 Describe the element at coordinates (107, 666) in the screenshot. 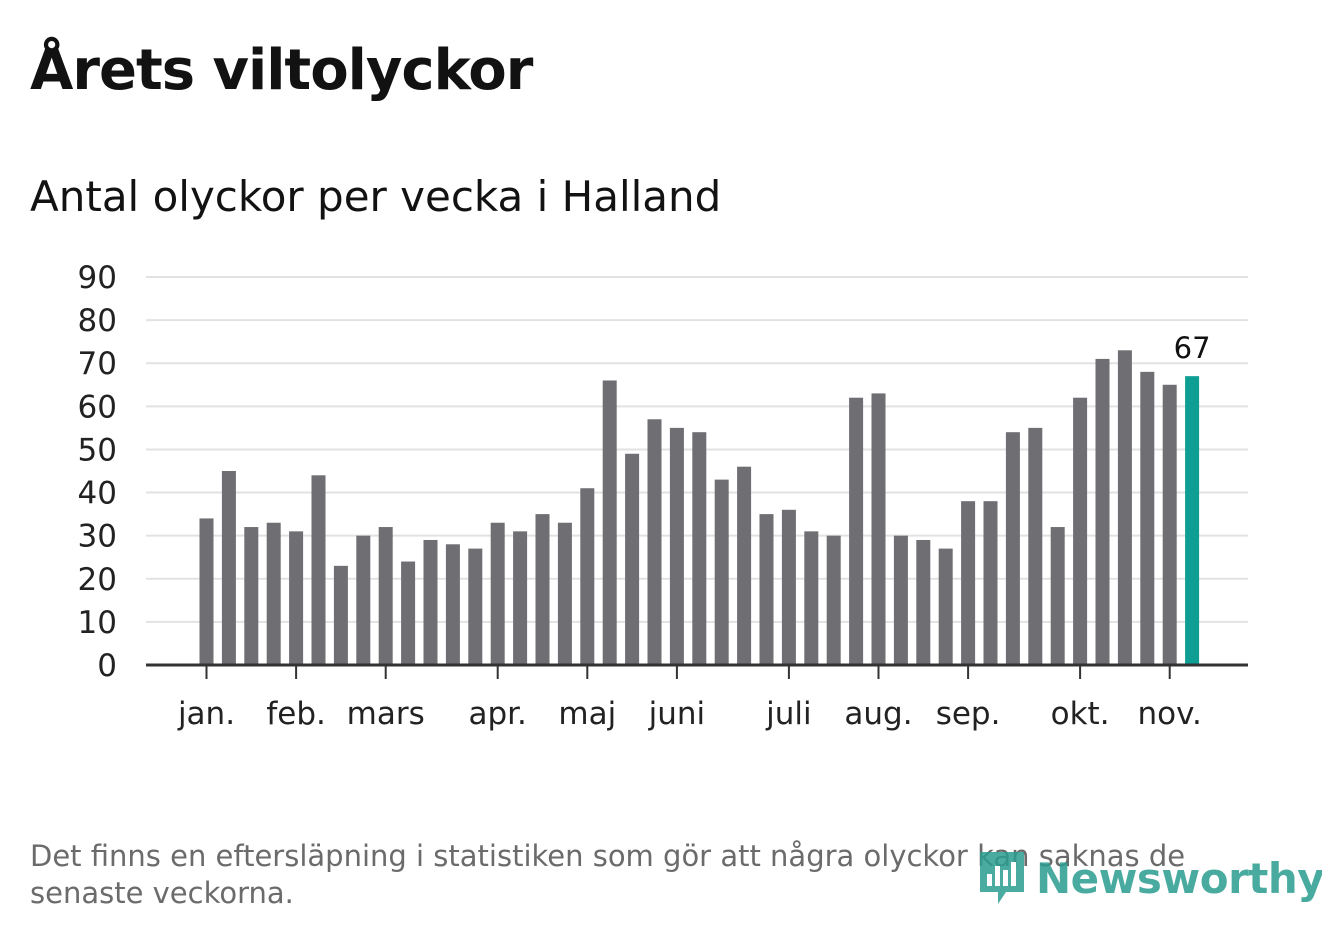

I see `y-tick-label: 0` at that location.